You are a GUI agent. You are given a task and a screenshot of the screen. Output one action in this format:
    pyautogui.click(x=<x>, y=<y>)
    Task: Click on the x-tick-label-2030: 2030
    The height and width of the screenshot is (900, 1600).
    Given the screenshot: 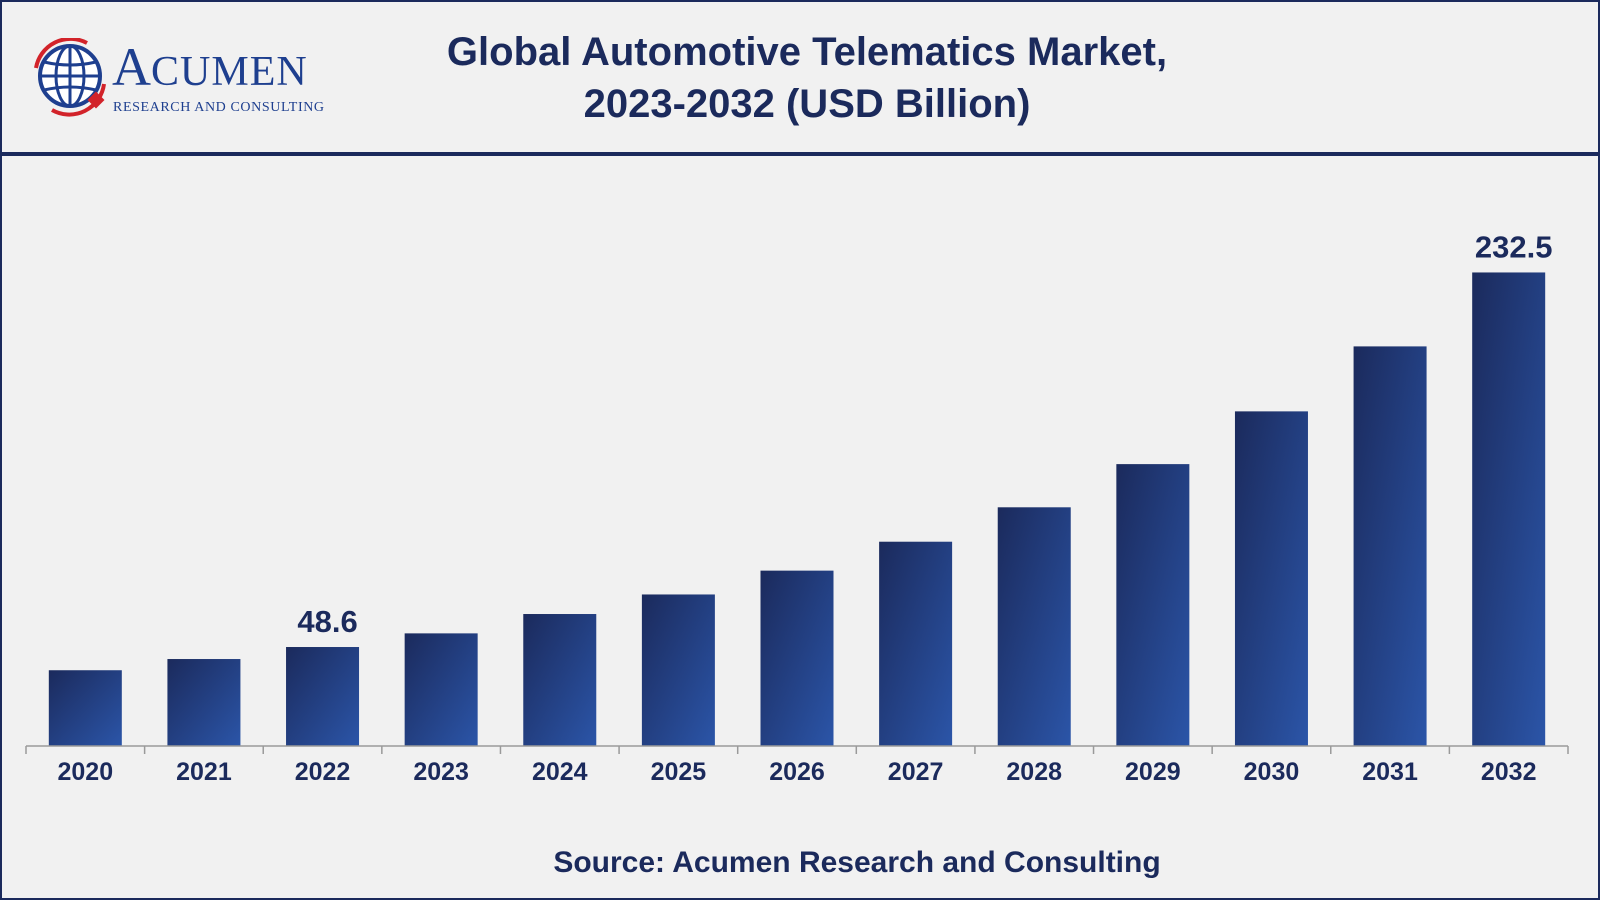 What is the action you would take?
    pyautogui.click(x=1272, y=772)
    